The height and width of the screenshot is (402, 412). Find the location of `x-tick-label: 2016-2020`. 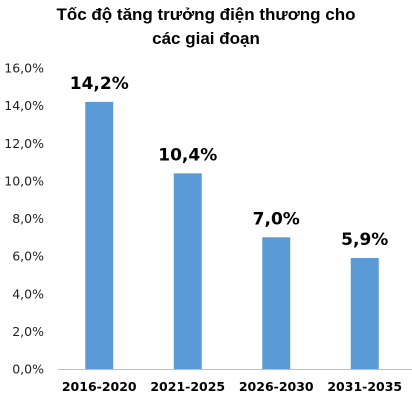

x-tick-label: 2016-2020 is located at coordinates (99, 386).